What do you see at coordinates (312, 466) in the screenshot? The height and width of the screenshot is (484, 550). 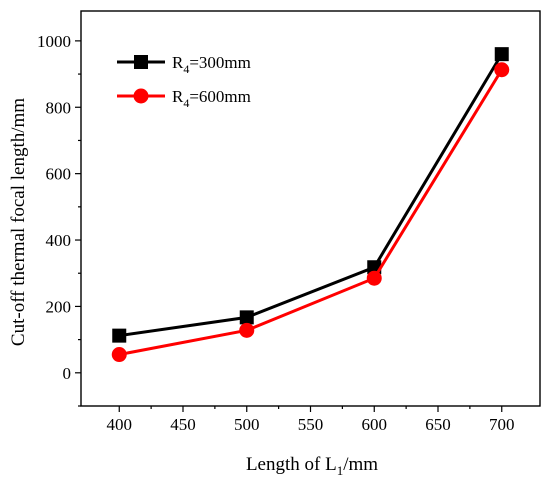 I see `x-axis-title: Length of L1/mm` at bounding box center [312, 466].